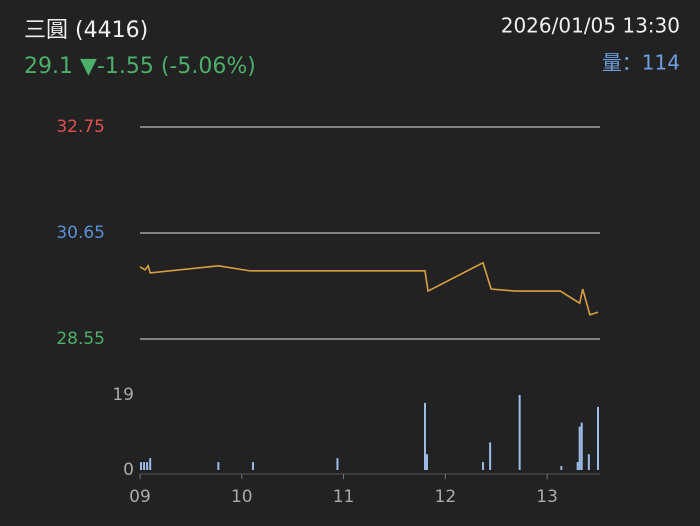  Describe the element at coordinates (590, 26) in the screenshot. I see `datetime: 2026/01/05 13:30` at that location.